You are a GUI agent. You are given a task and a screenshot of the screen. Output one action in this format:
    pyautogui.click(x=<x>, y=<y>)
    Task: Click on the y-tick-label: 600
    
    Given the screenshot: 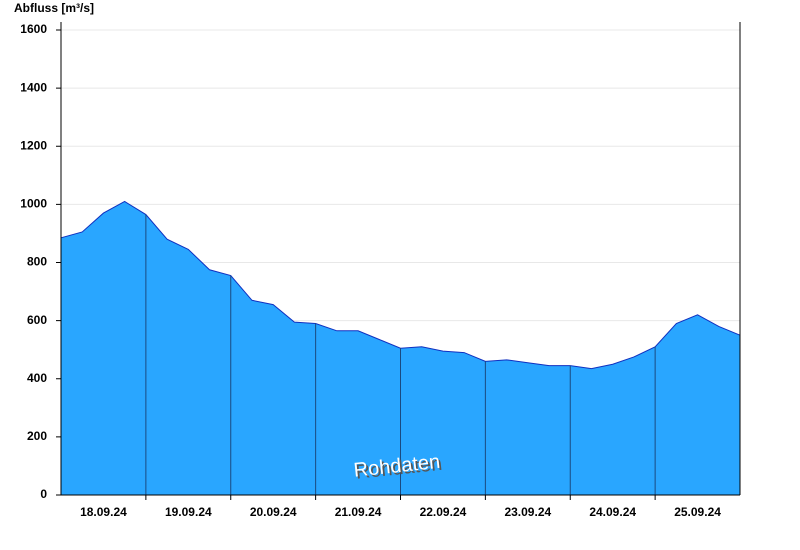 What is the action you would take?
    pyautogui.click(x=37, y=320)
    